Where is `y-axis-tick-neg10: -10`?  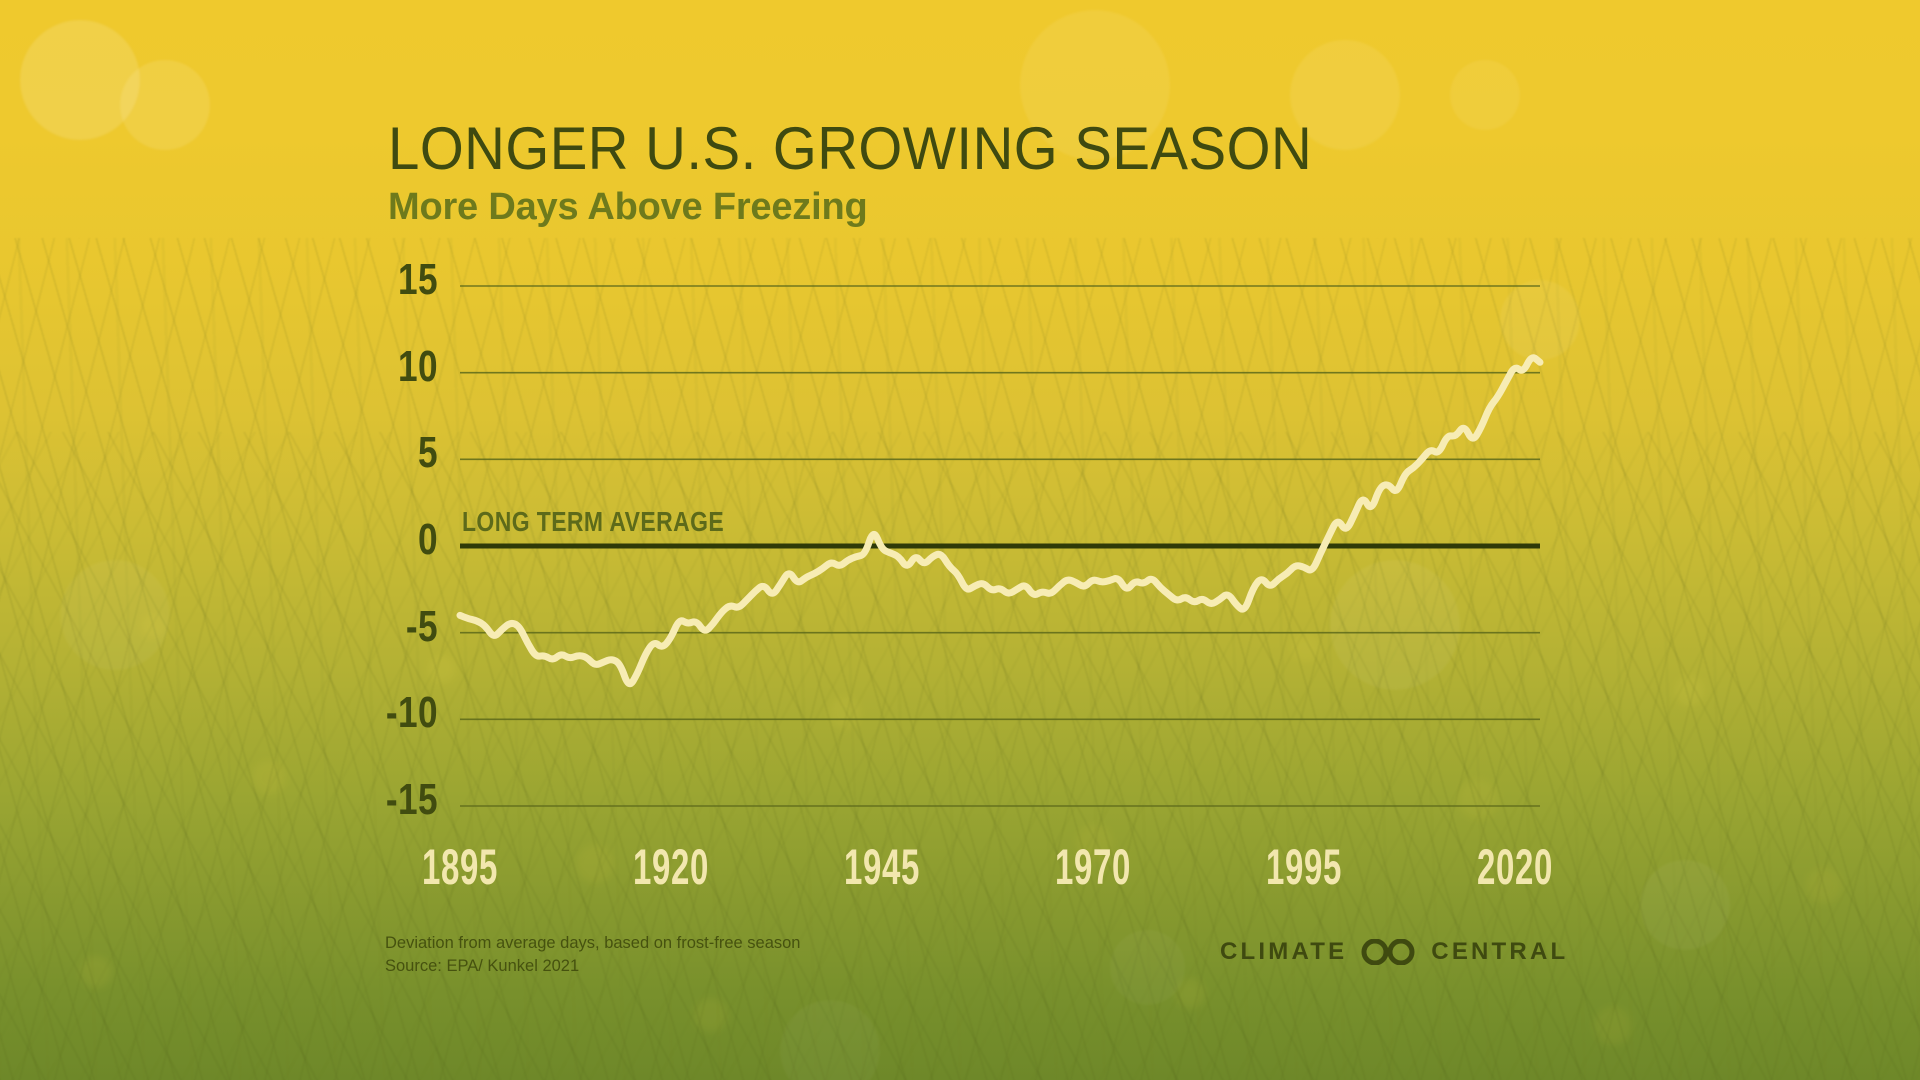 y-axis-tick-neg10: -10 is located at coordinates (411, 713).